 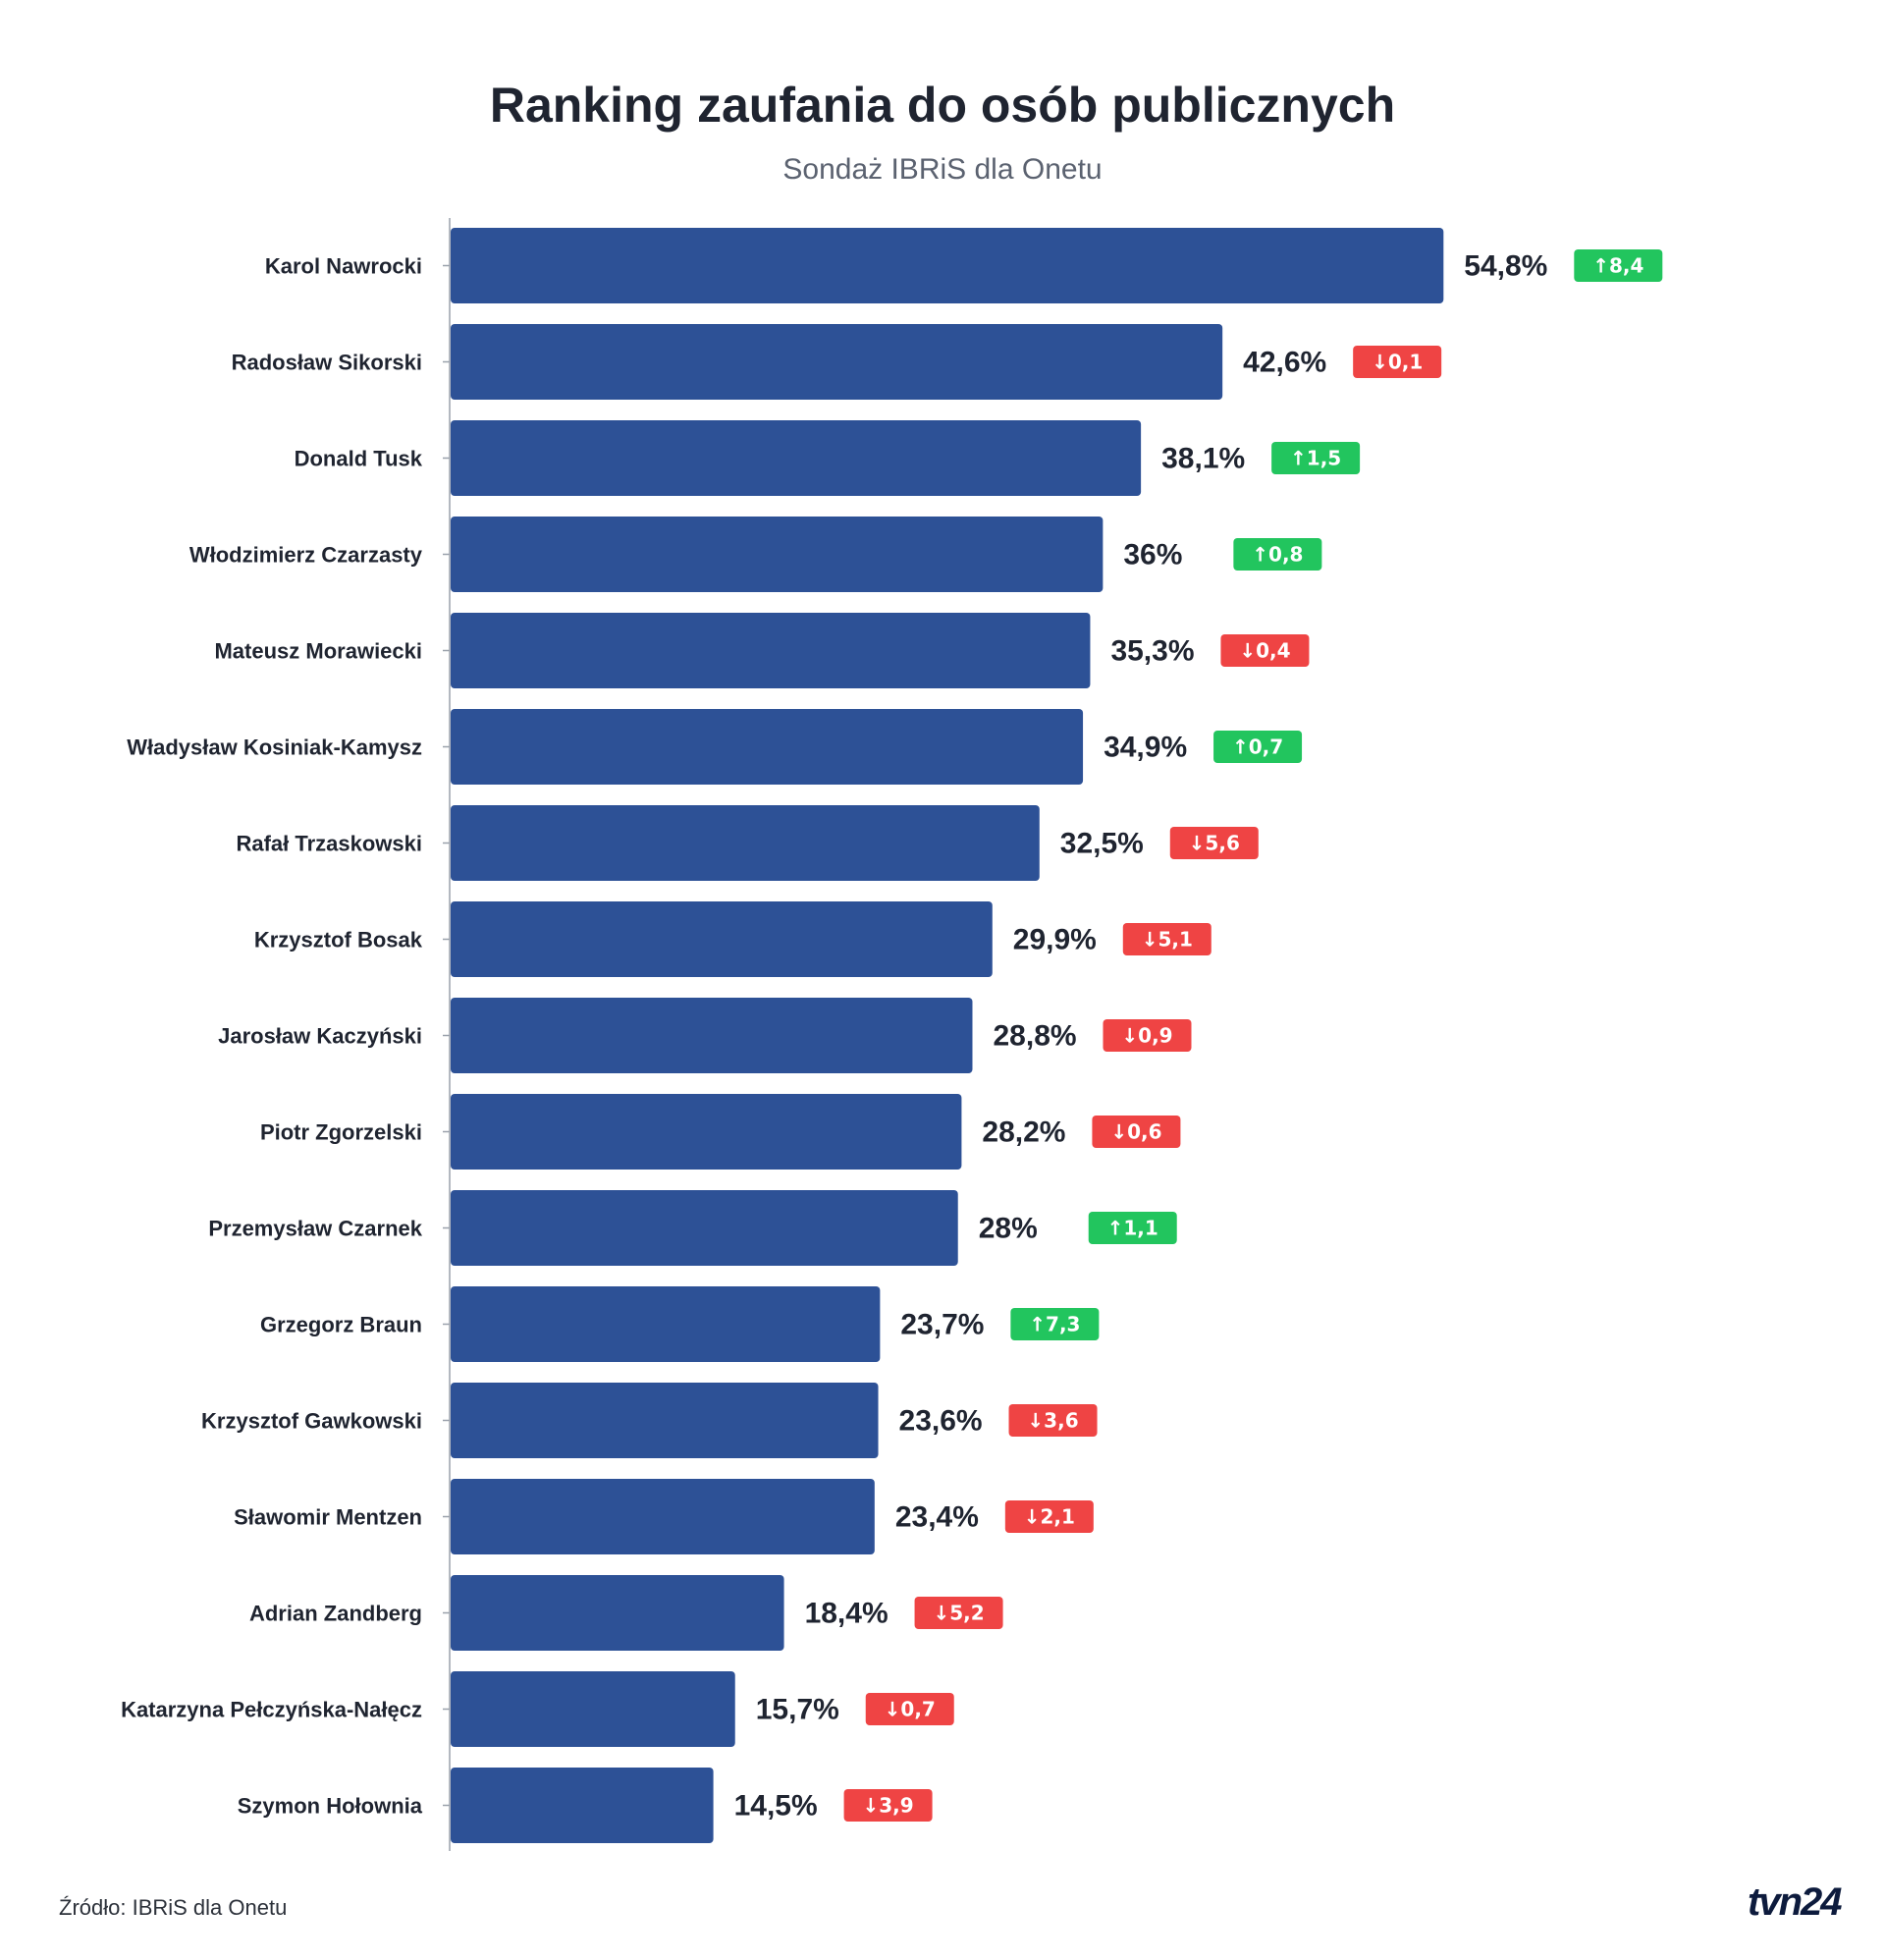 I want to click on value-label: 38,1%, so click(x=1203, y=459).